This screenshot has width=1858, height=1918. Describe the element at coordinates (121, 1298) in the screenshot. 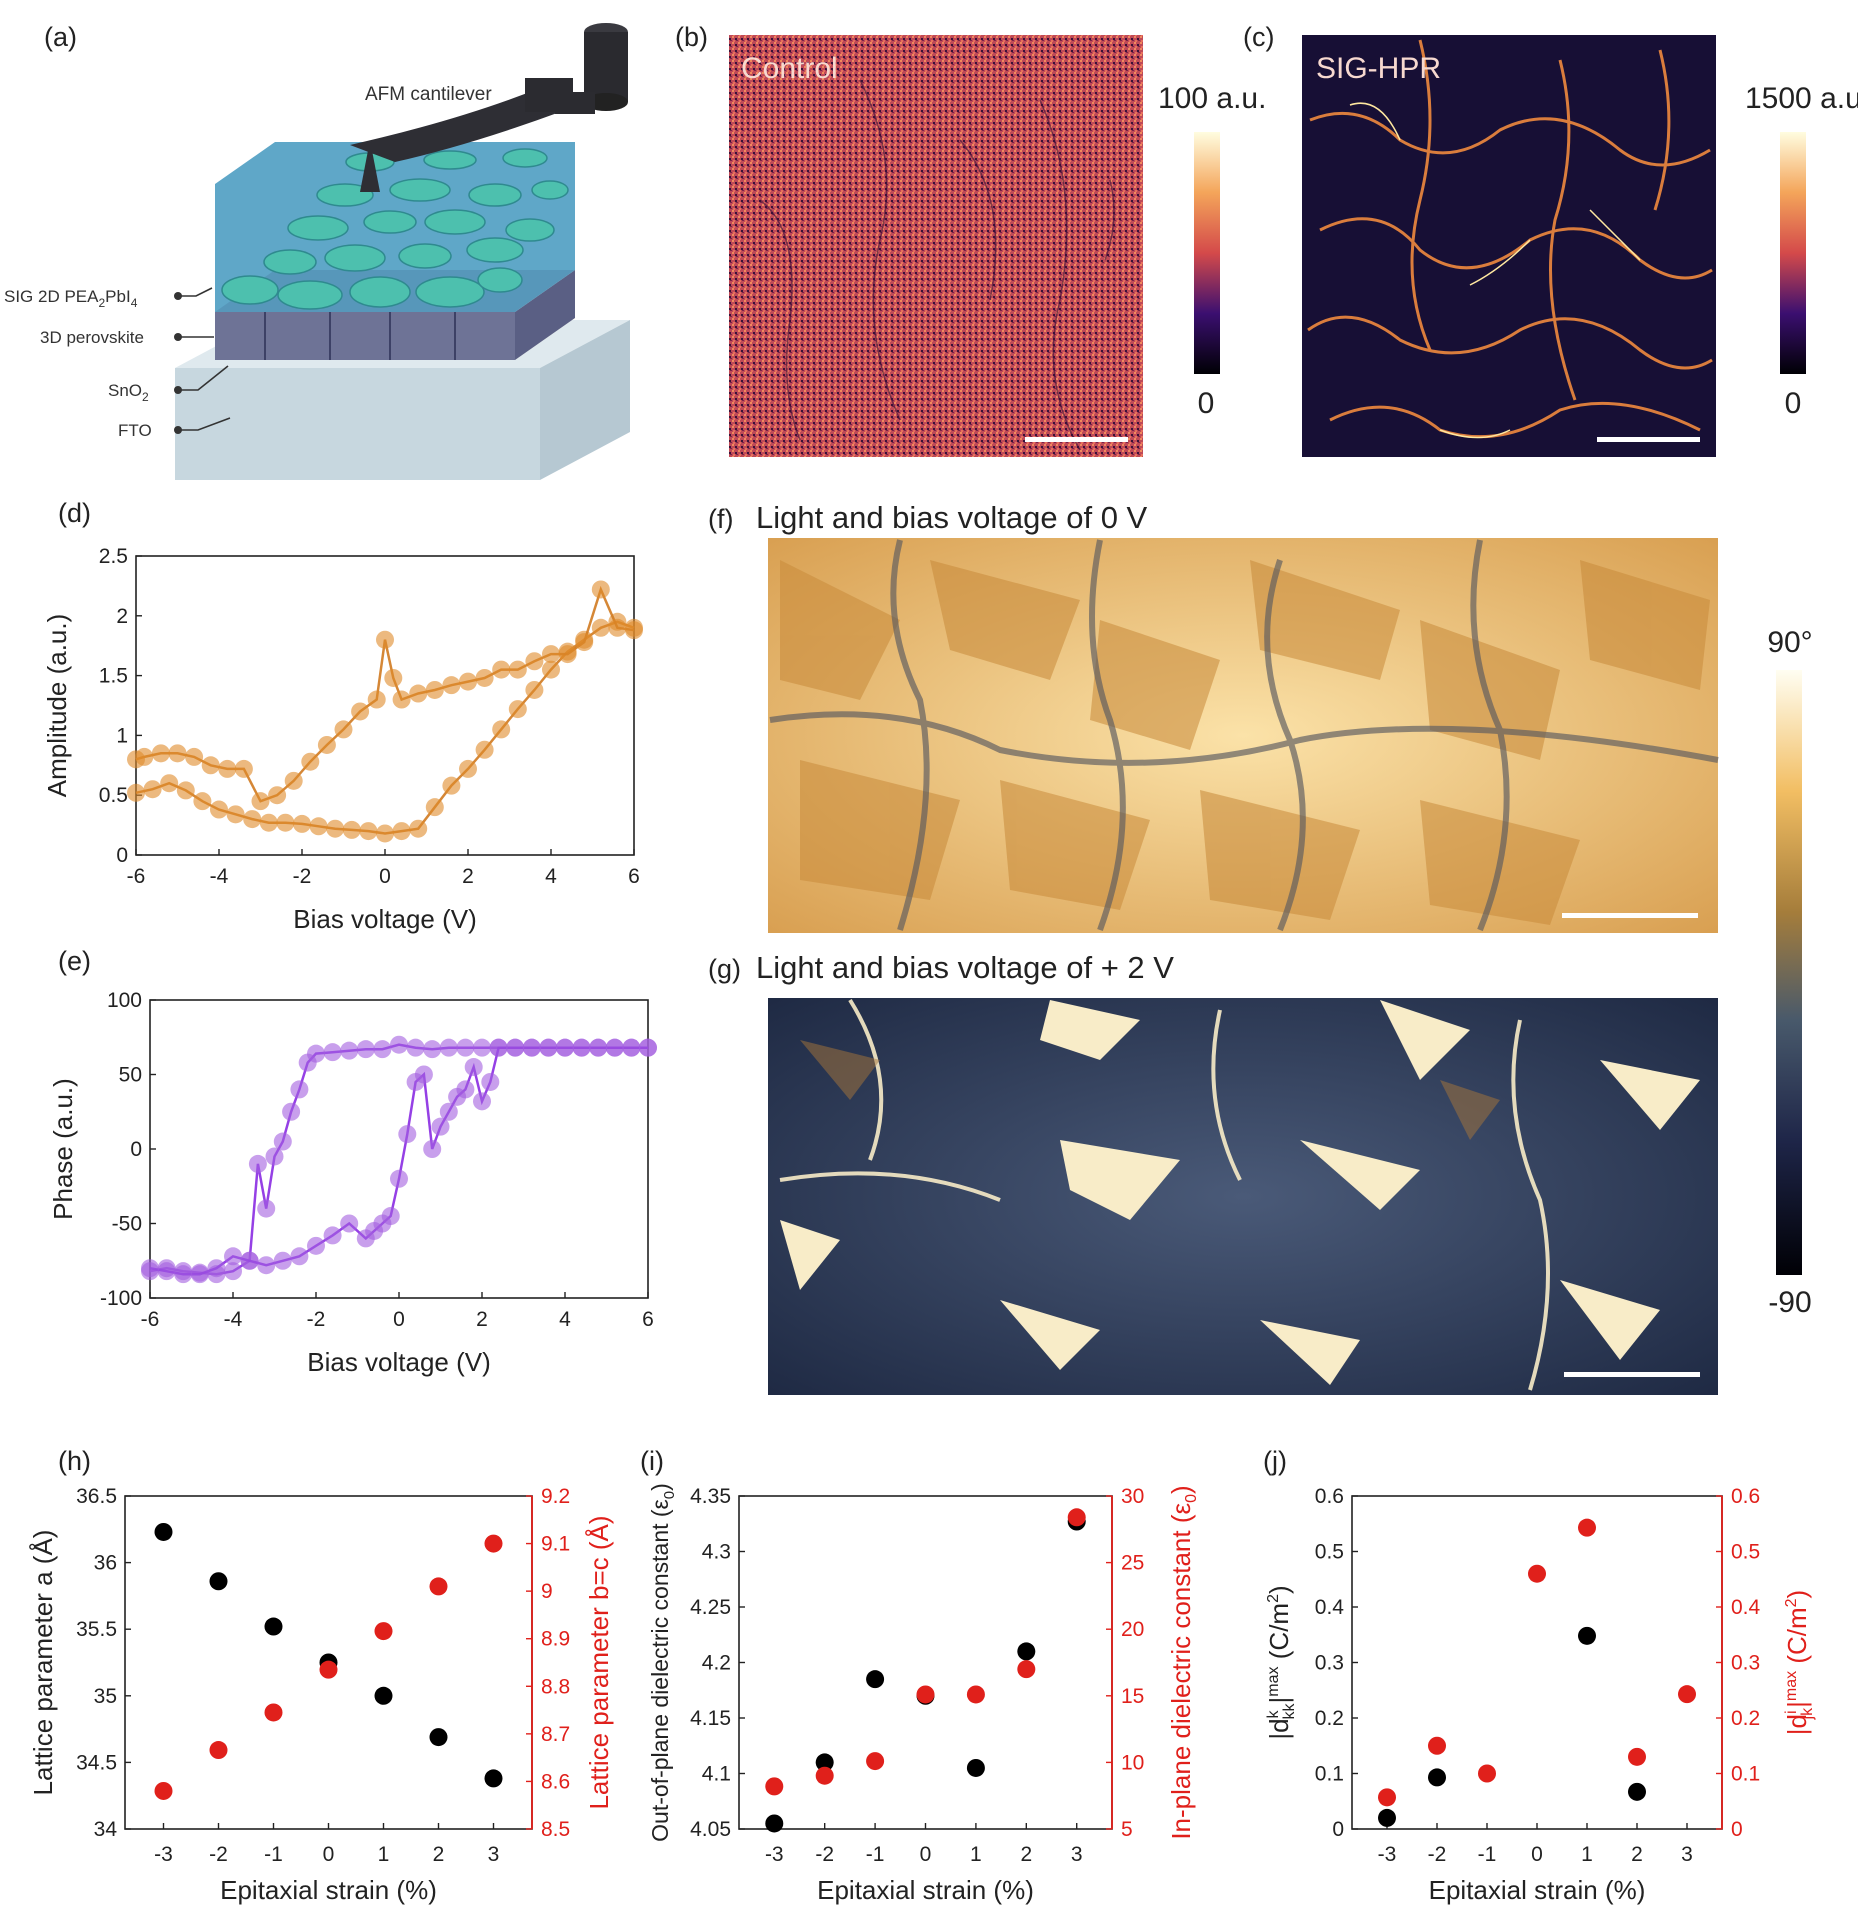

I see `y-tick-label: -100` at that location.